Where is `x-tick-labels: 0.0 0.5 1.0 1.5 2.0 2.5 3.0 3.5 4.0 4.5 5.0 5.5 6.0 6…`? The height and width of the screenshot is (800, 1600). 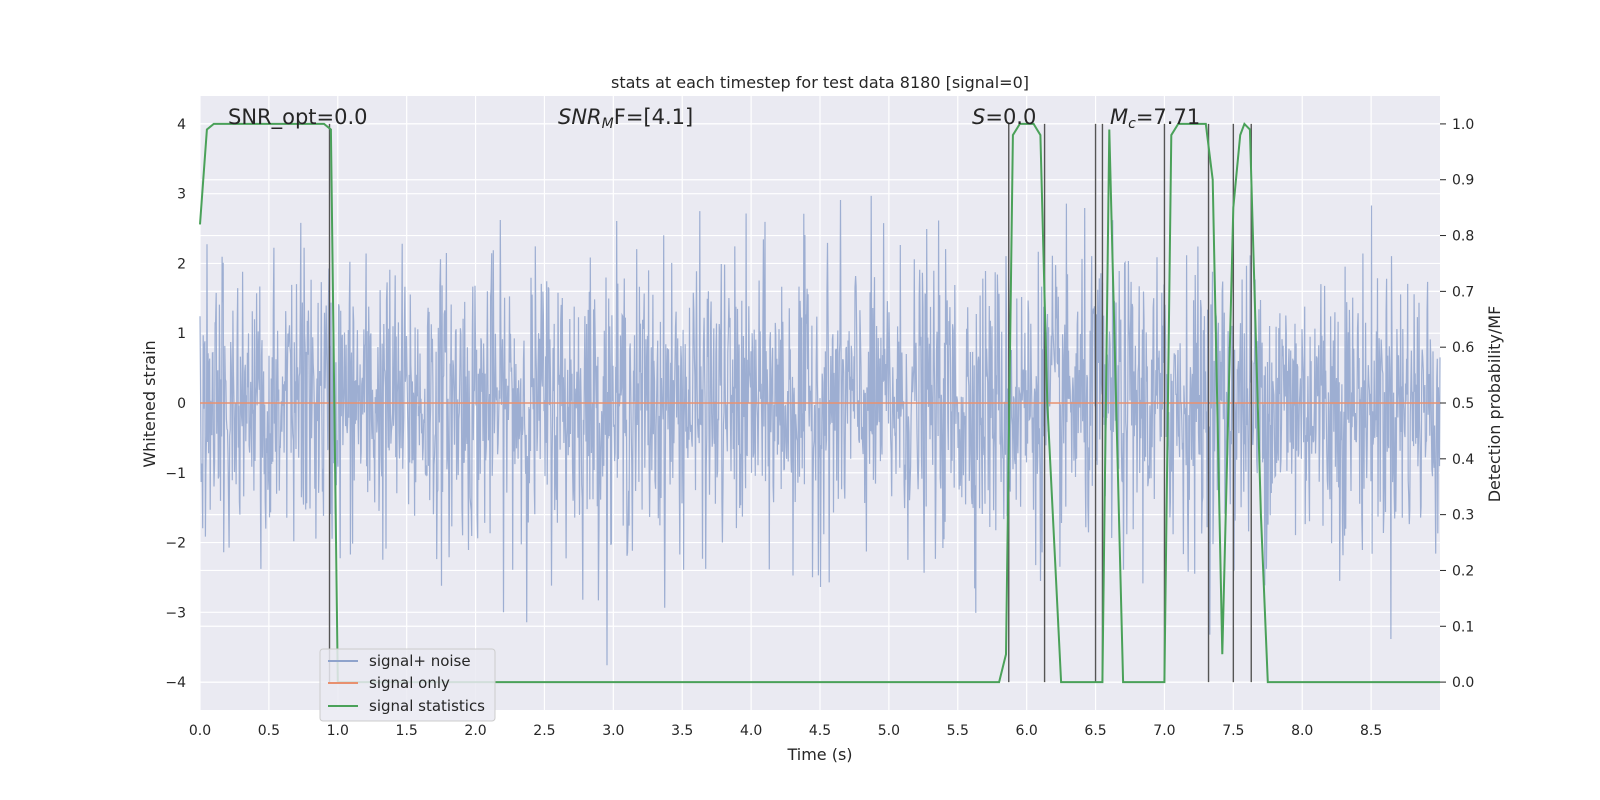
x-tick-labels: 0.0 0.5 1.0 1.5 2.0 2.5 3.0 3.5 4.0 4.5 5.0 5.5 6.0 6… is located at coordinates (785, 731).